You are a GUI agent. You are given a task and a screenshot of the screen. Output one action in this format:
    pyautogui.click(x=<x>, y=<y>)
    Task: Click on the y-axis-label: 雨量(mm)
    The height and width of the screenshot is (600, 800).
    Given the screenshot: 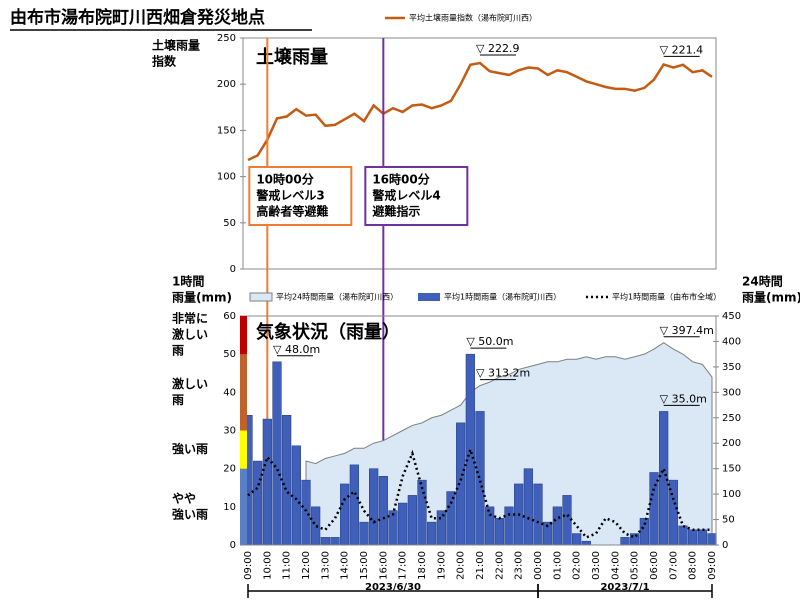 What is the action you would take?
    pyautogui.click(x=202, y=298)
    